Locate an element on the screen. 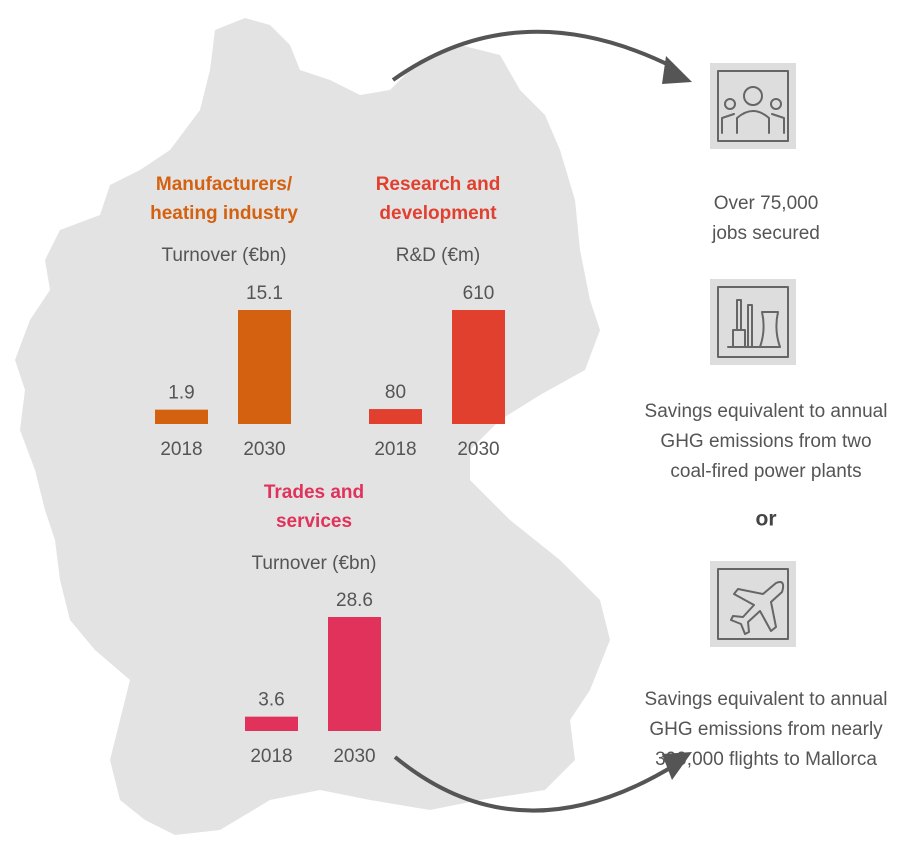  value-label: 15.1 is located at coordinates (264, 293).